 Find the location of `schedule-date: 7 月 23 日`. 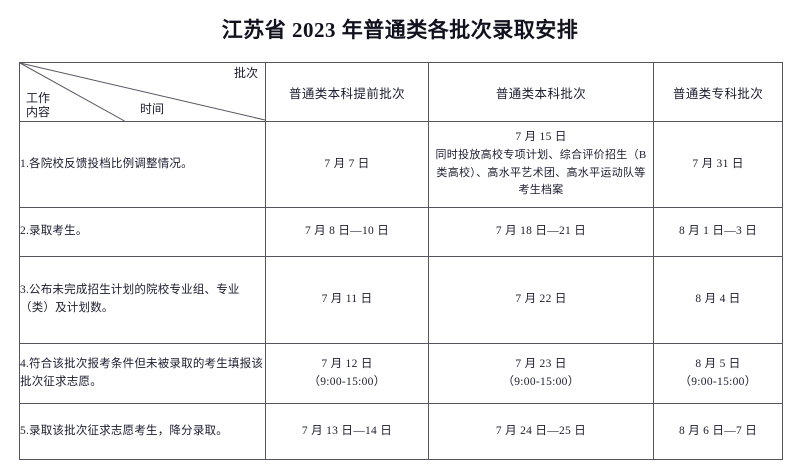

schedule-date: 7 月 23 日 is located at coordinates (541, 363).